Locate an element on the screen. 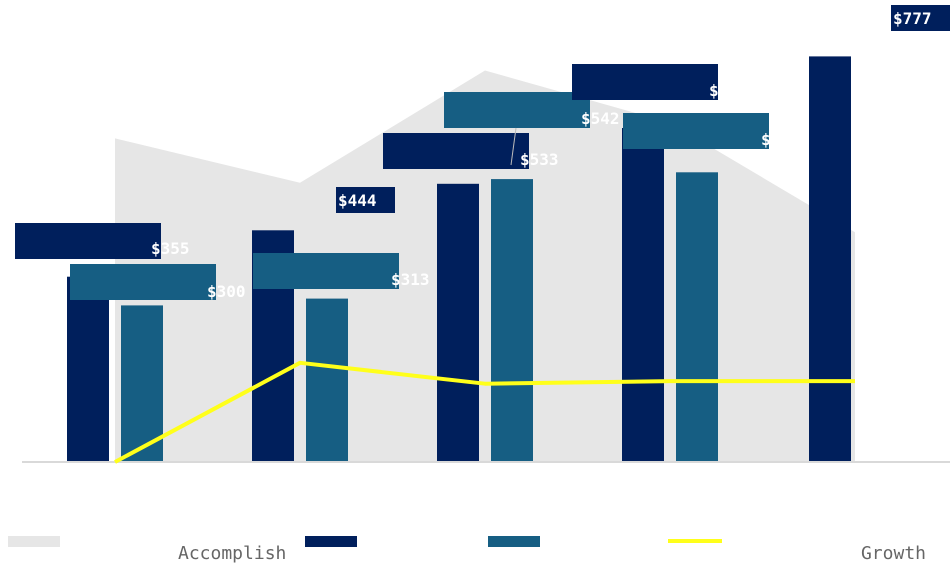 The height and width of the screenshot is (568, 950). data-label-2: $533 is located at coordinates (539, 159).